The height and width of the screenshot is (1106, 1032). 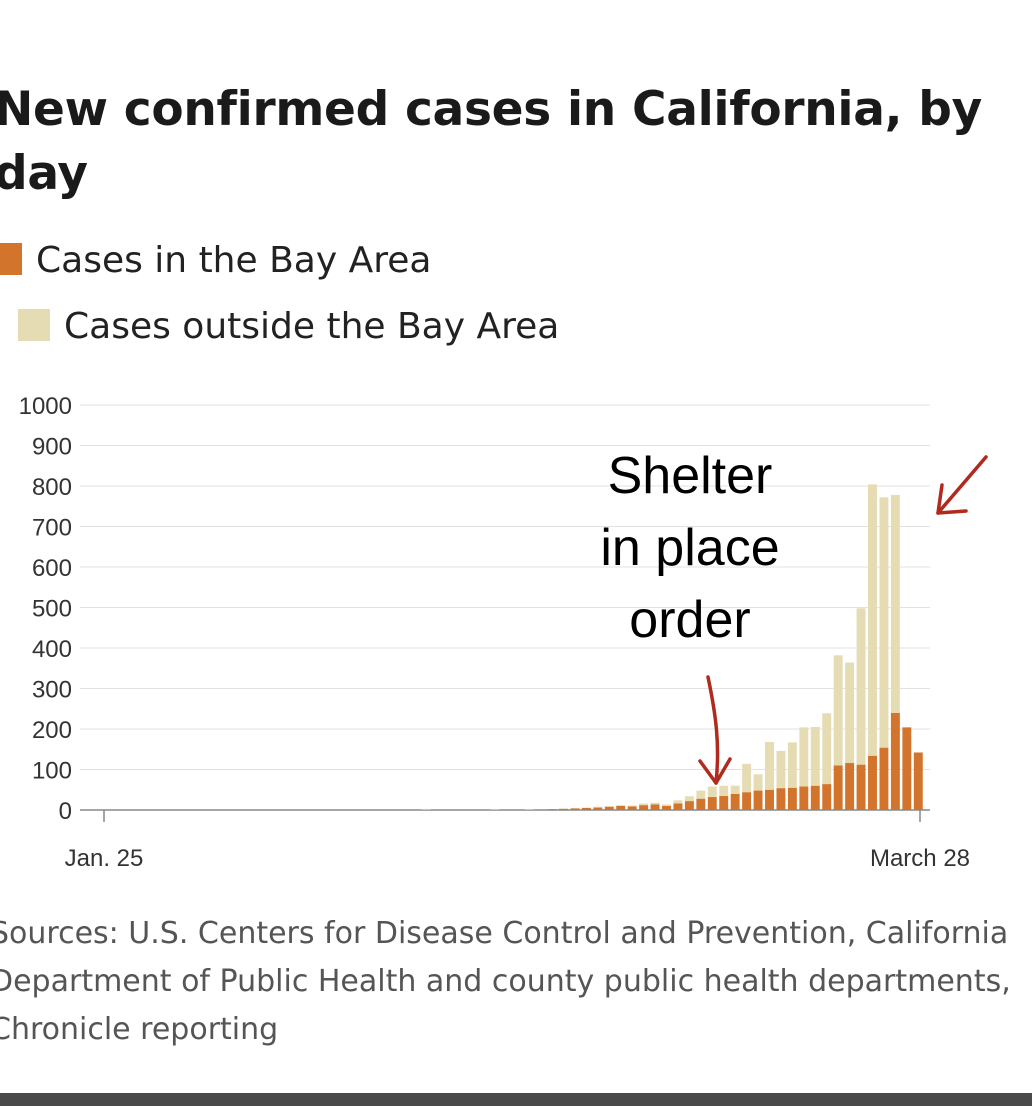 What do you see at coordinates (690, 476) in the screenshot?
I see `annotation-line-0: Shelter` at bounding box center [690, 476].